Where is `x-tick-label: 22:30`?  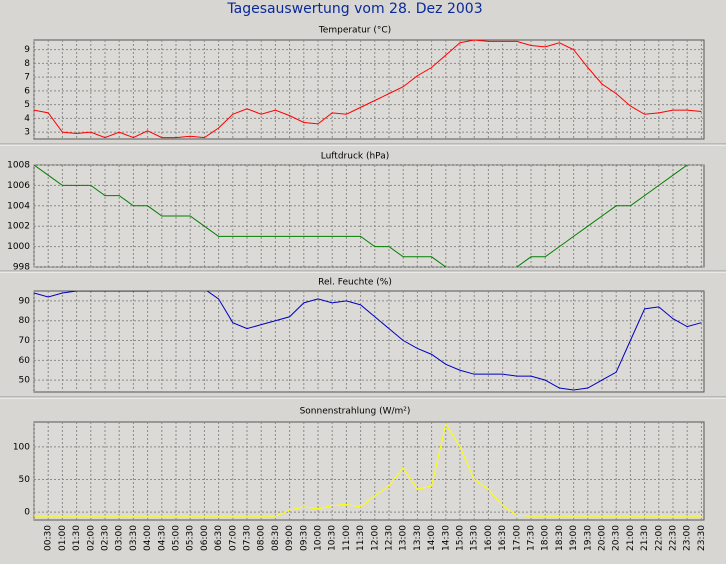 x-tick-label: 22:30 is located at coordinates (674, 538).